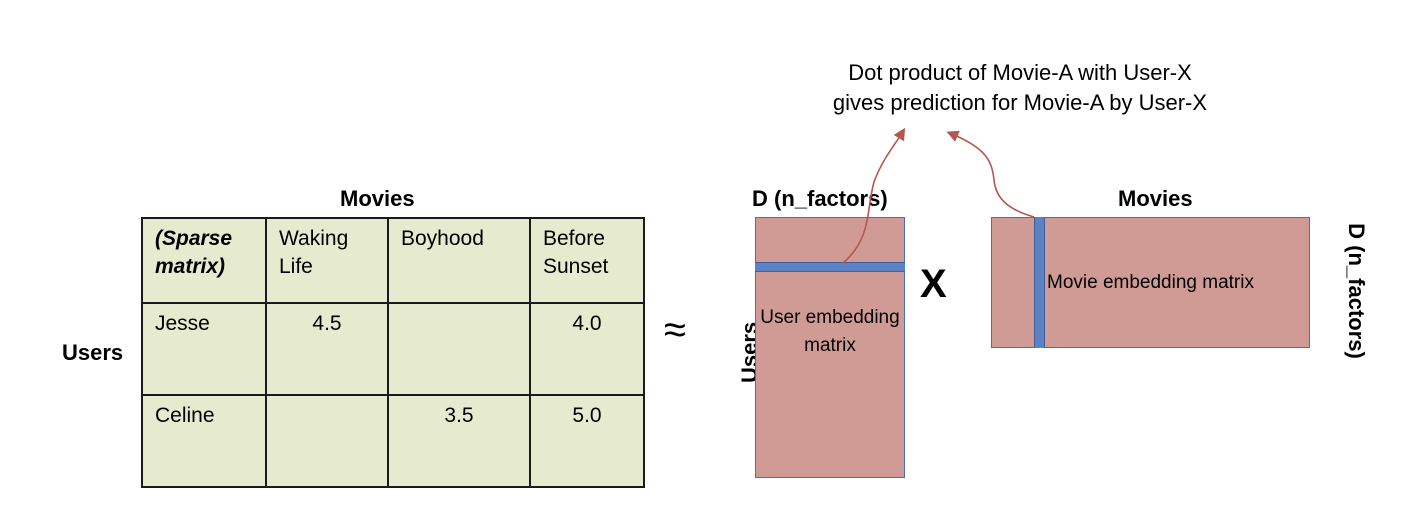 Image resolution: width=1418 pixels, height=516 pixels. What do you see at coordinates (830, 267) in the screenshot?
I see `user-row-band` at bounding box center [830, 267].